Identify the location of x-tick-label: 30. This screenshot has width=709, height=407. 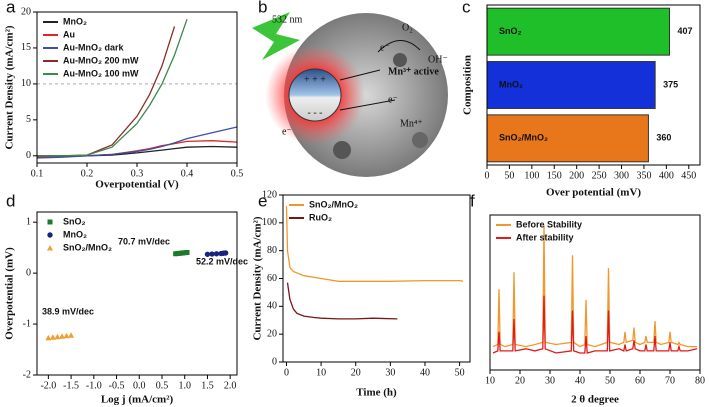
(390, 372).